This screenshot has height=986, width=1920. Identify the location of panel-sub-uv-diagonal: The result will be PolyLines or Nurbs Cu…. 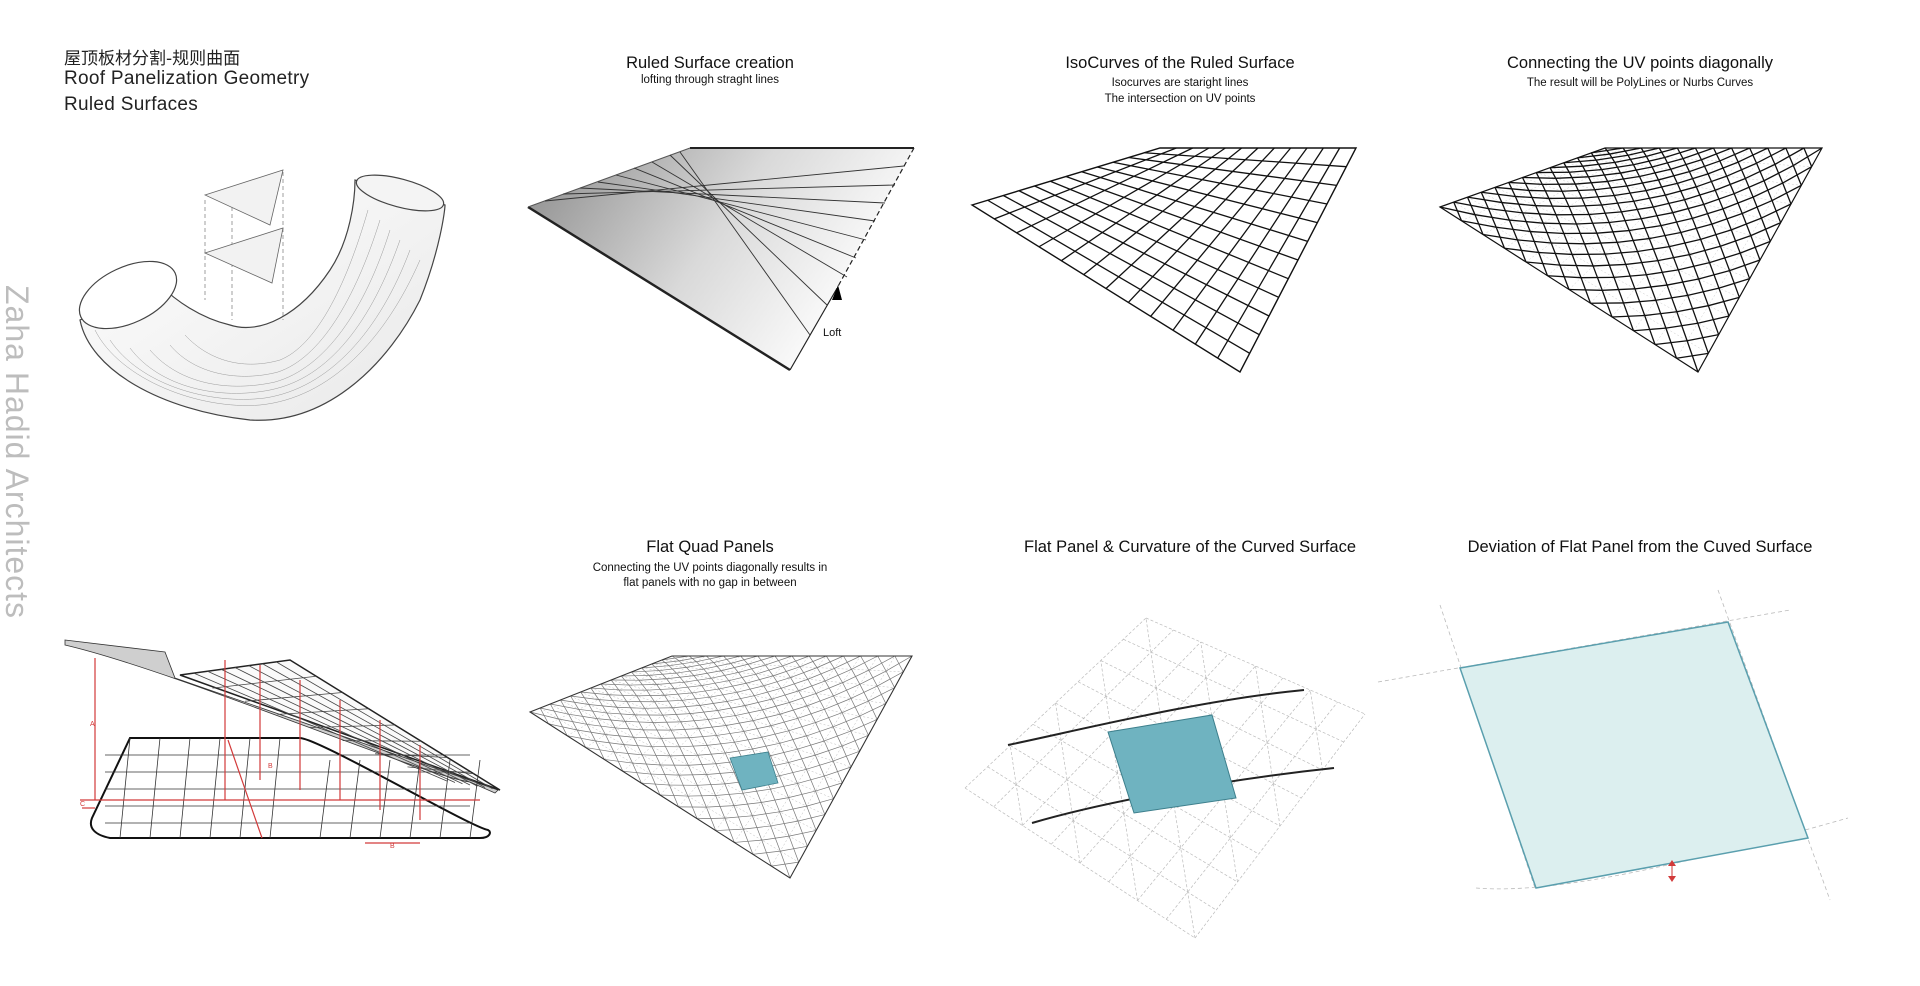
(1640, 83).